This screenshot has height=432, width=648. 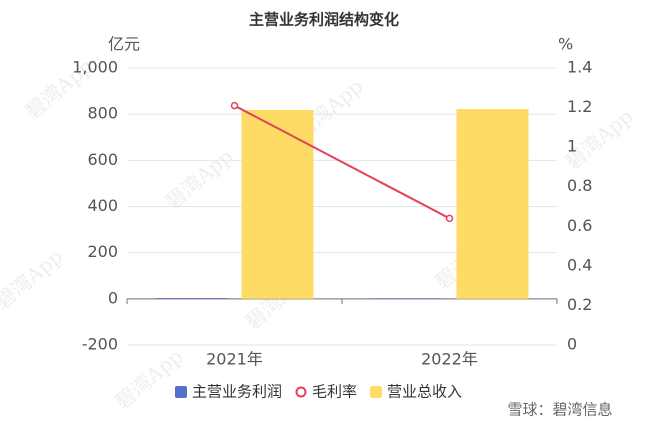 I want to click on y-tick-label: 0, so click(x=113, y=297).